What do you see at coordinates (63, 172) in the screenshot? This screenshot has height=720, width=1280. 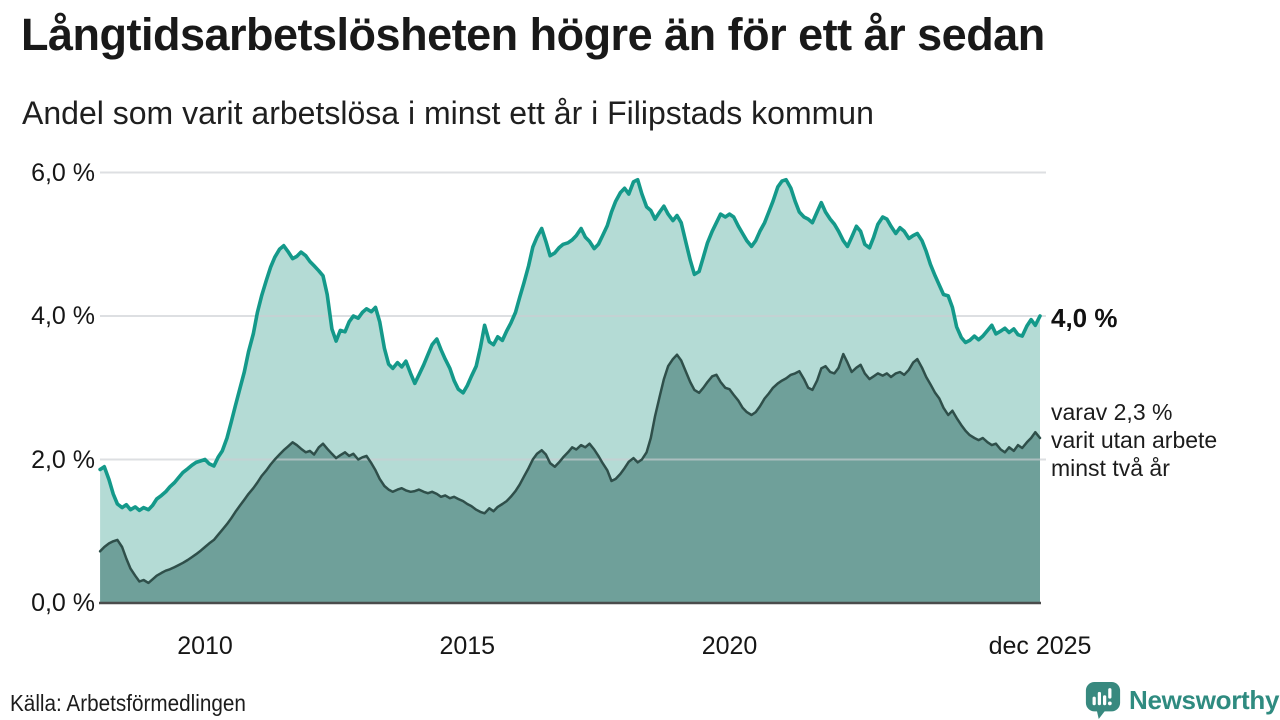 I see `y-tick-label: 6,0 %` at bounding box center [63, 172].